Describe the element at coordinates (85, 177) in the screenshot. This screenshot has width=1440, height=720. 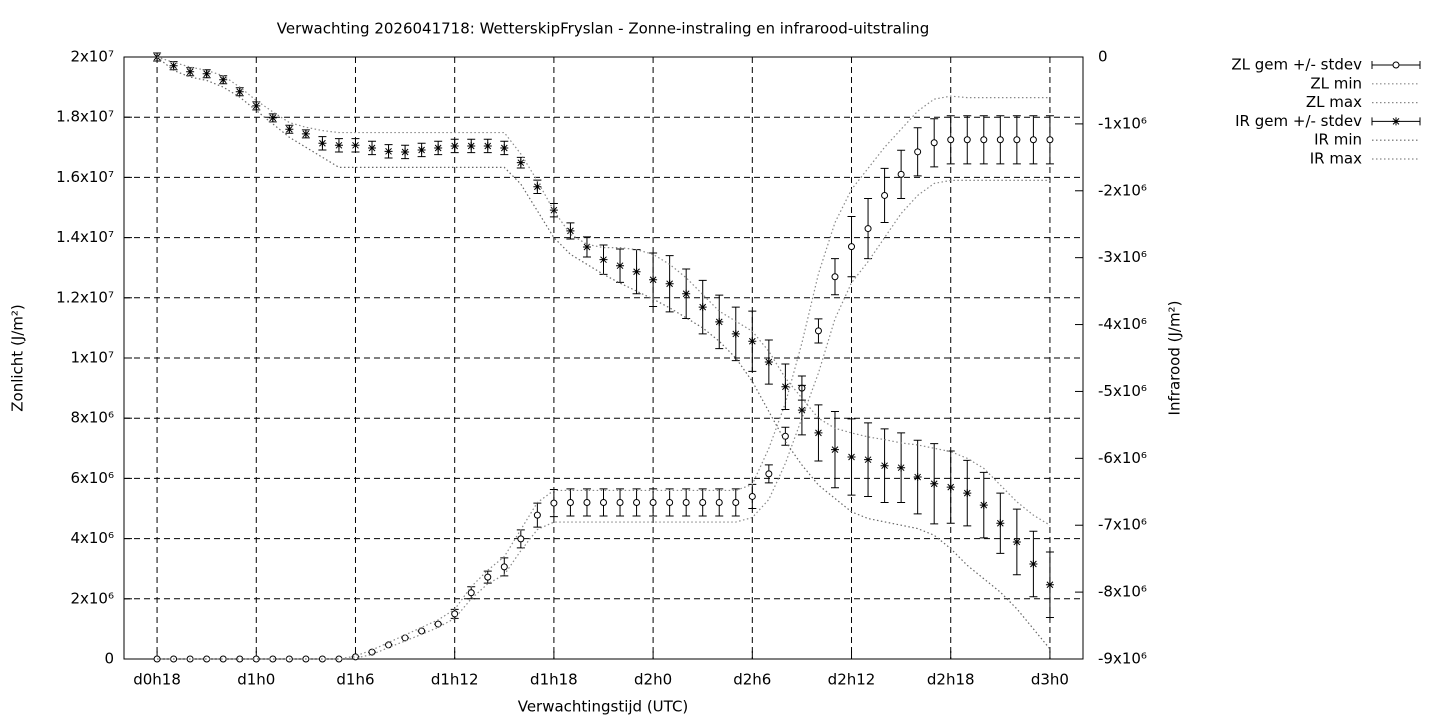
I see `y-tick-label: 1.6x10⁷` at that location.